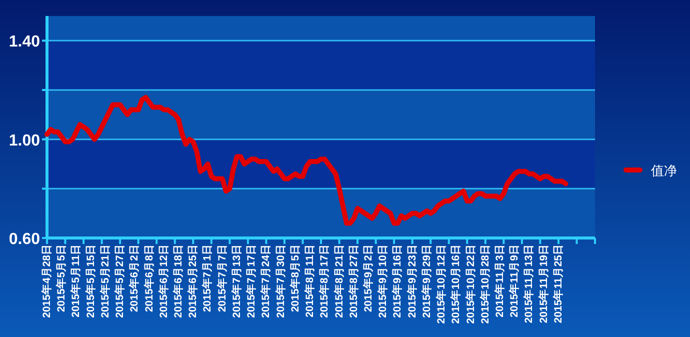 The width and height of the screenshot is (690, 337). Describe the element at coordinates (265, 281) in the screenshot. I see `x-tick-label: 2015年7月24日` at that location.